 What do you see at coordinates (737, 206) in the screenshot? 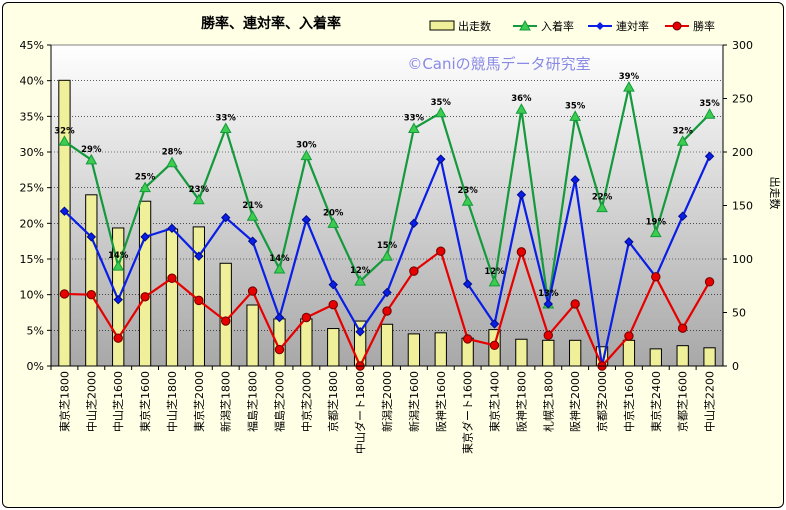
I see `y-axis-right: 0 50 100 150 200 250 300` at bounding box center [737, 206].